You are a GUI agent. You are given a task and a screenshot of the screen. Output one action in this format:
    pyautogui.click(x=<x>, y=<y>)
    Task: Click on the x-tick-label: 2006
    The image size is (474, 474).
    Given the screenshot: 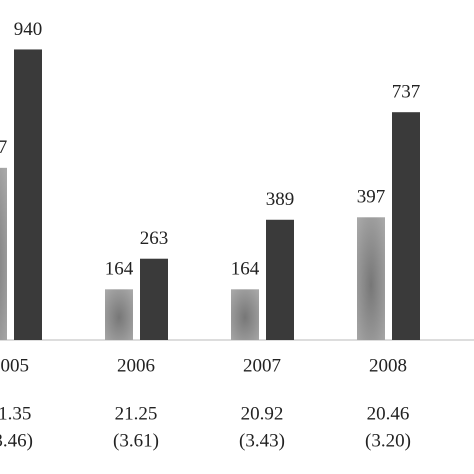 What is the action you would take?
    pyautogui.click(x=136, y=365)
    